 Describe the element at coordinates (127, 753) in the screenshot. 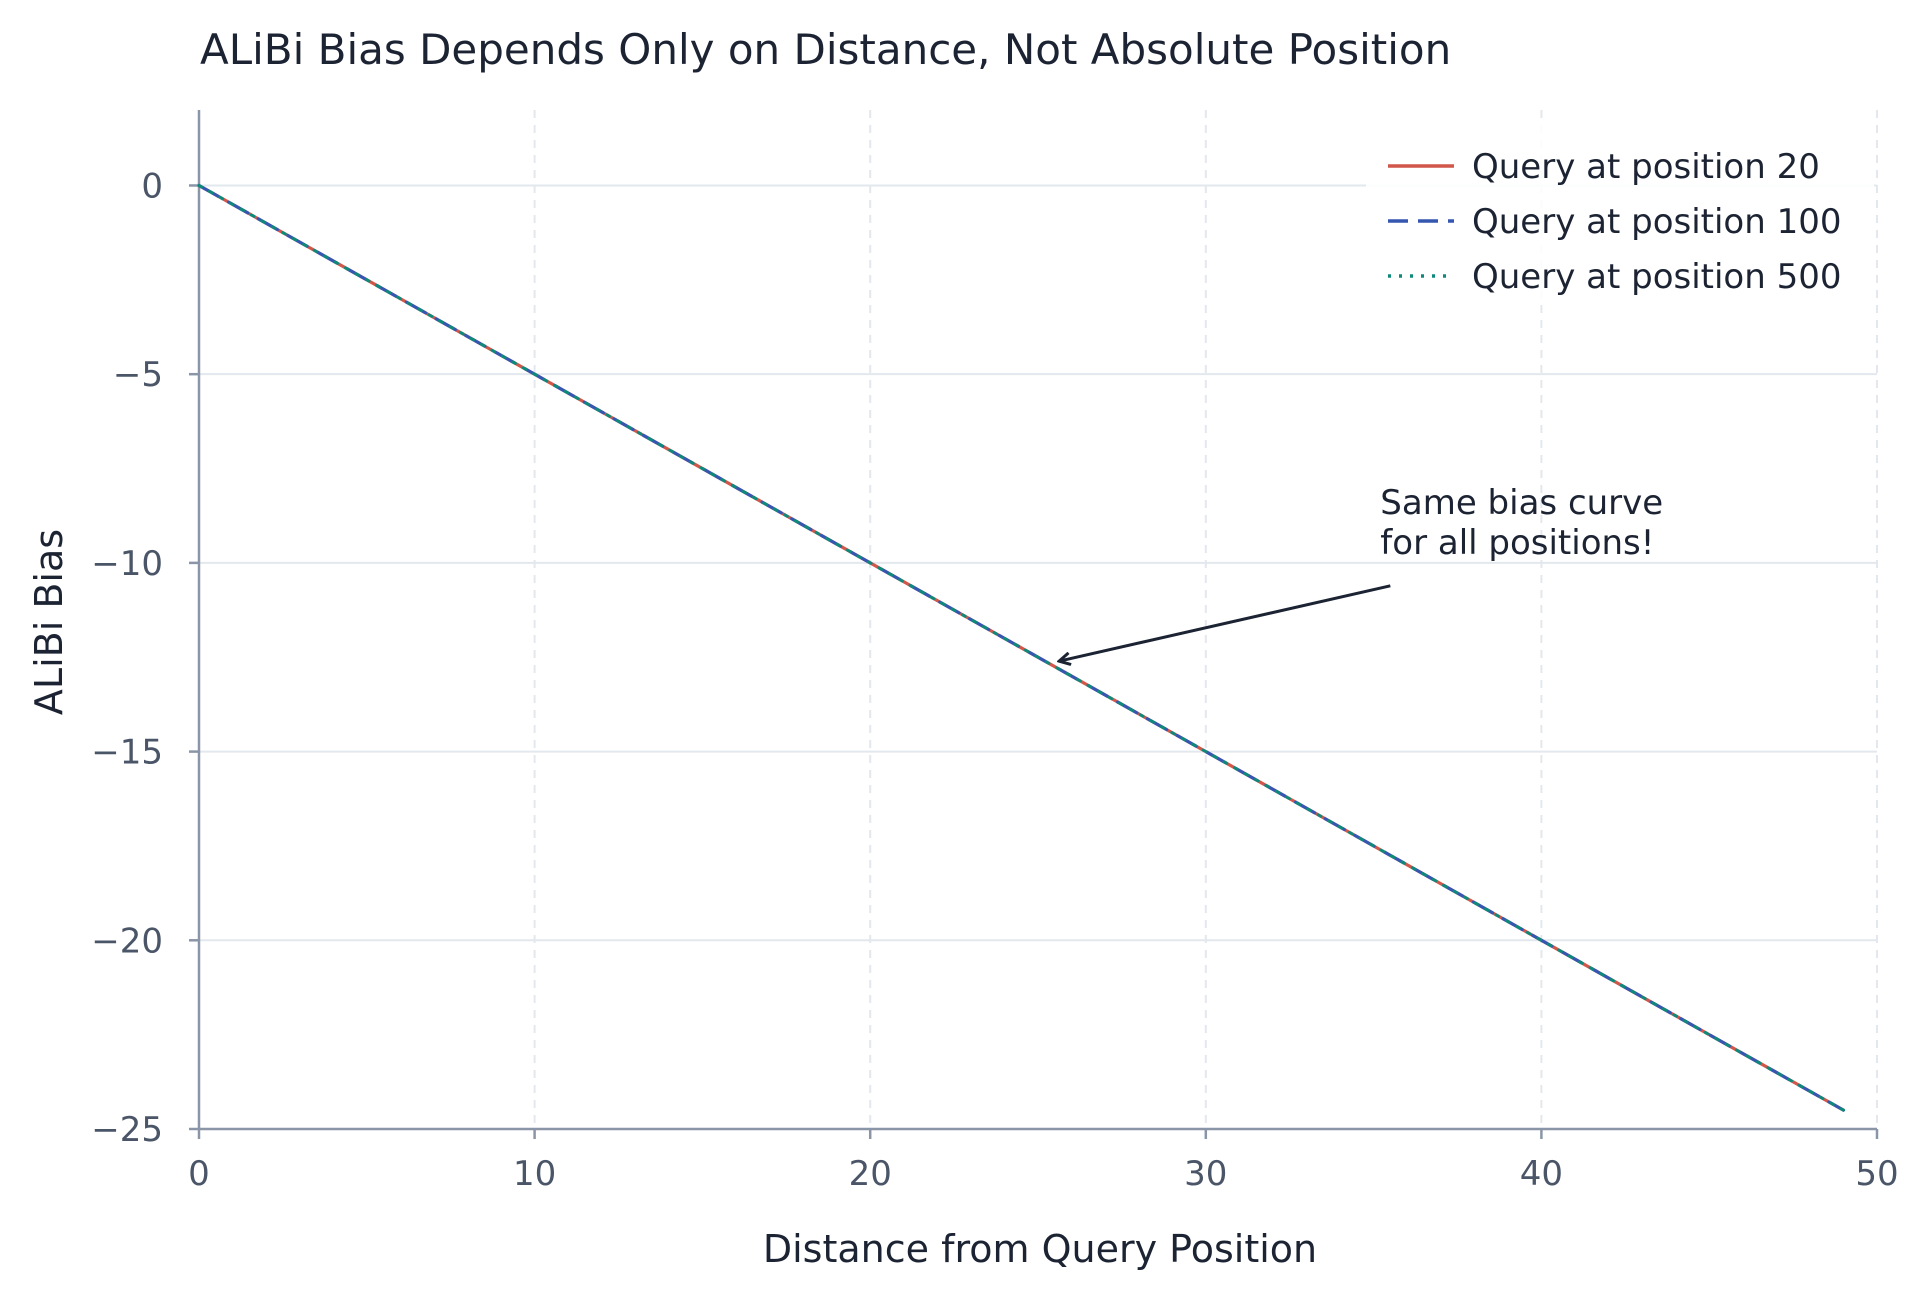

I see `y-tick-label: −15` at that location.